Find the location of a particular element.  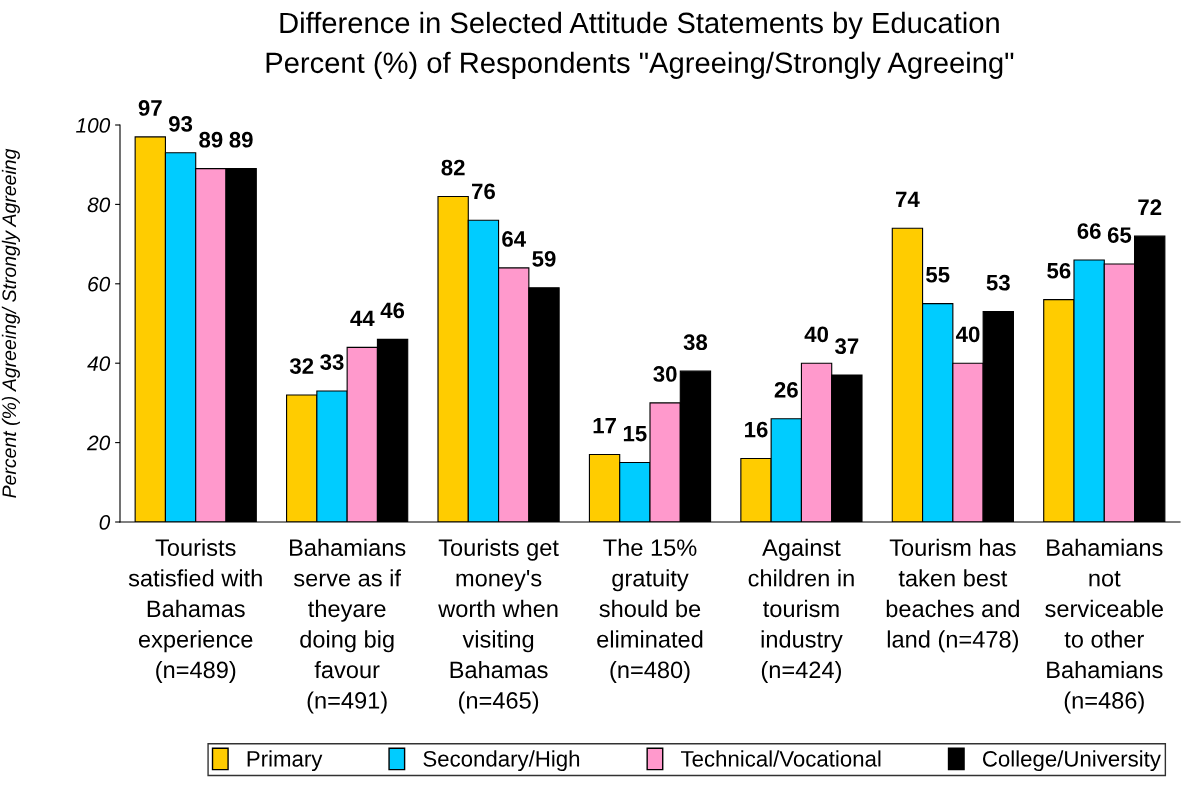

data-label: 53 is located at coordinates (998, 282).